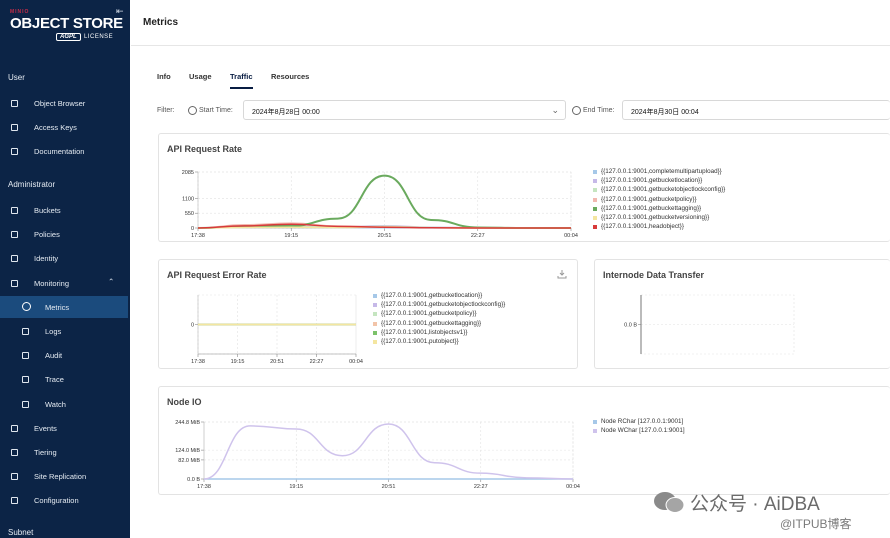 This screenshot has width=890, height=538. I want to click on chart-title: API Request Error Rate, so click(217, 275).